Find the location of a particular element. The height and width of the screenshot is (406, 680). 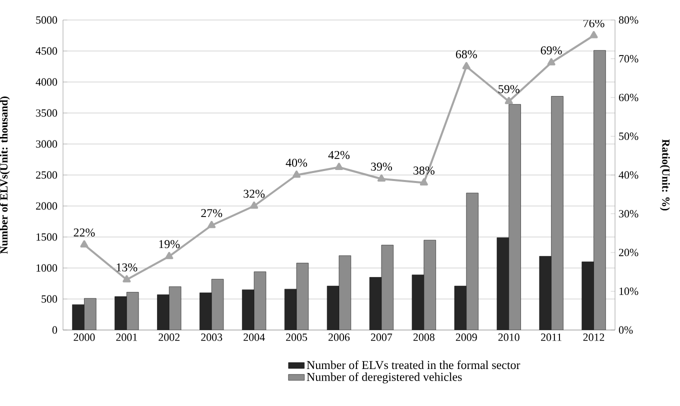

y-tick-label: 5000 is located at coordinates (47, 20).